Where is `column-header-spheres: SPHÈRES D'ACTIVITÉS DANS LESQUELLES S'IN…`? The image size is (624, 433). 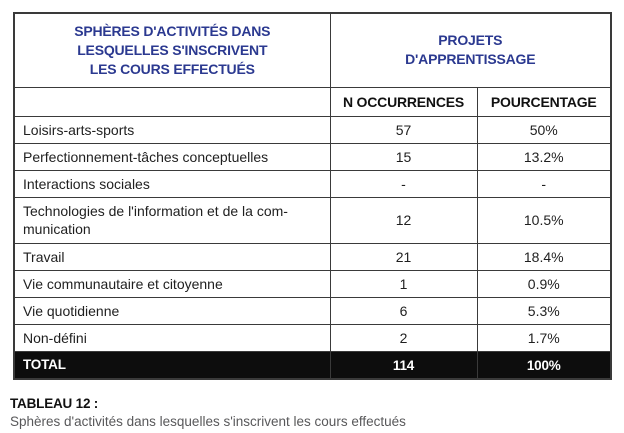
column-header-spheres: SPHÈRES D'ACTIVITÉS DANS LESQUELLES S'IN… is located at coordinates (172, 50).